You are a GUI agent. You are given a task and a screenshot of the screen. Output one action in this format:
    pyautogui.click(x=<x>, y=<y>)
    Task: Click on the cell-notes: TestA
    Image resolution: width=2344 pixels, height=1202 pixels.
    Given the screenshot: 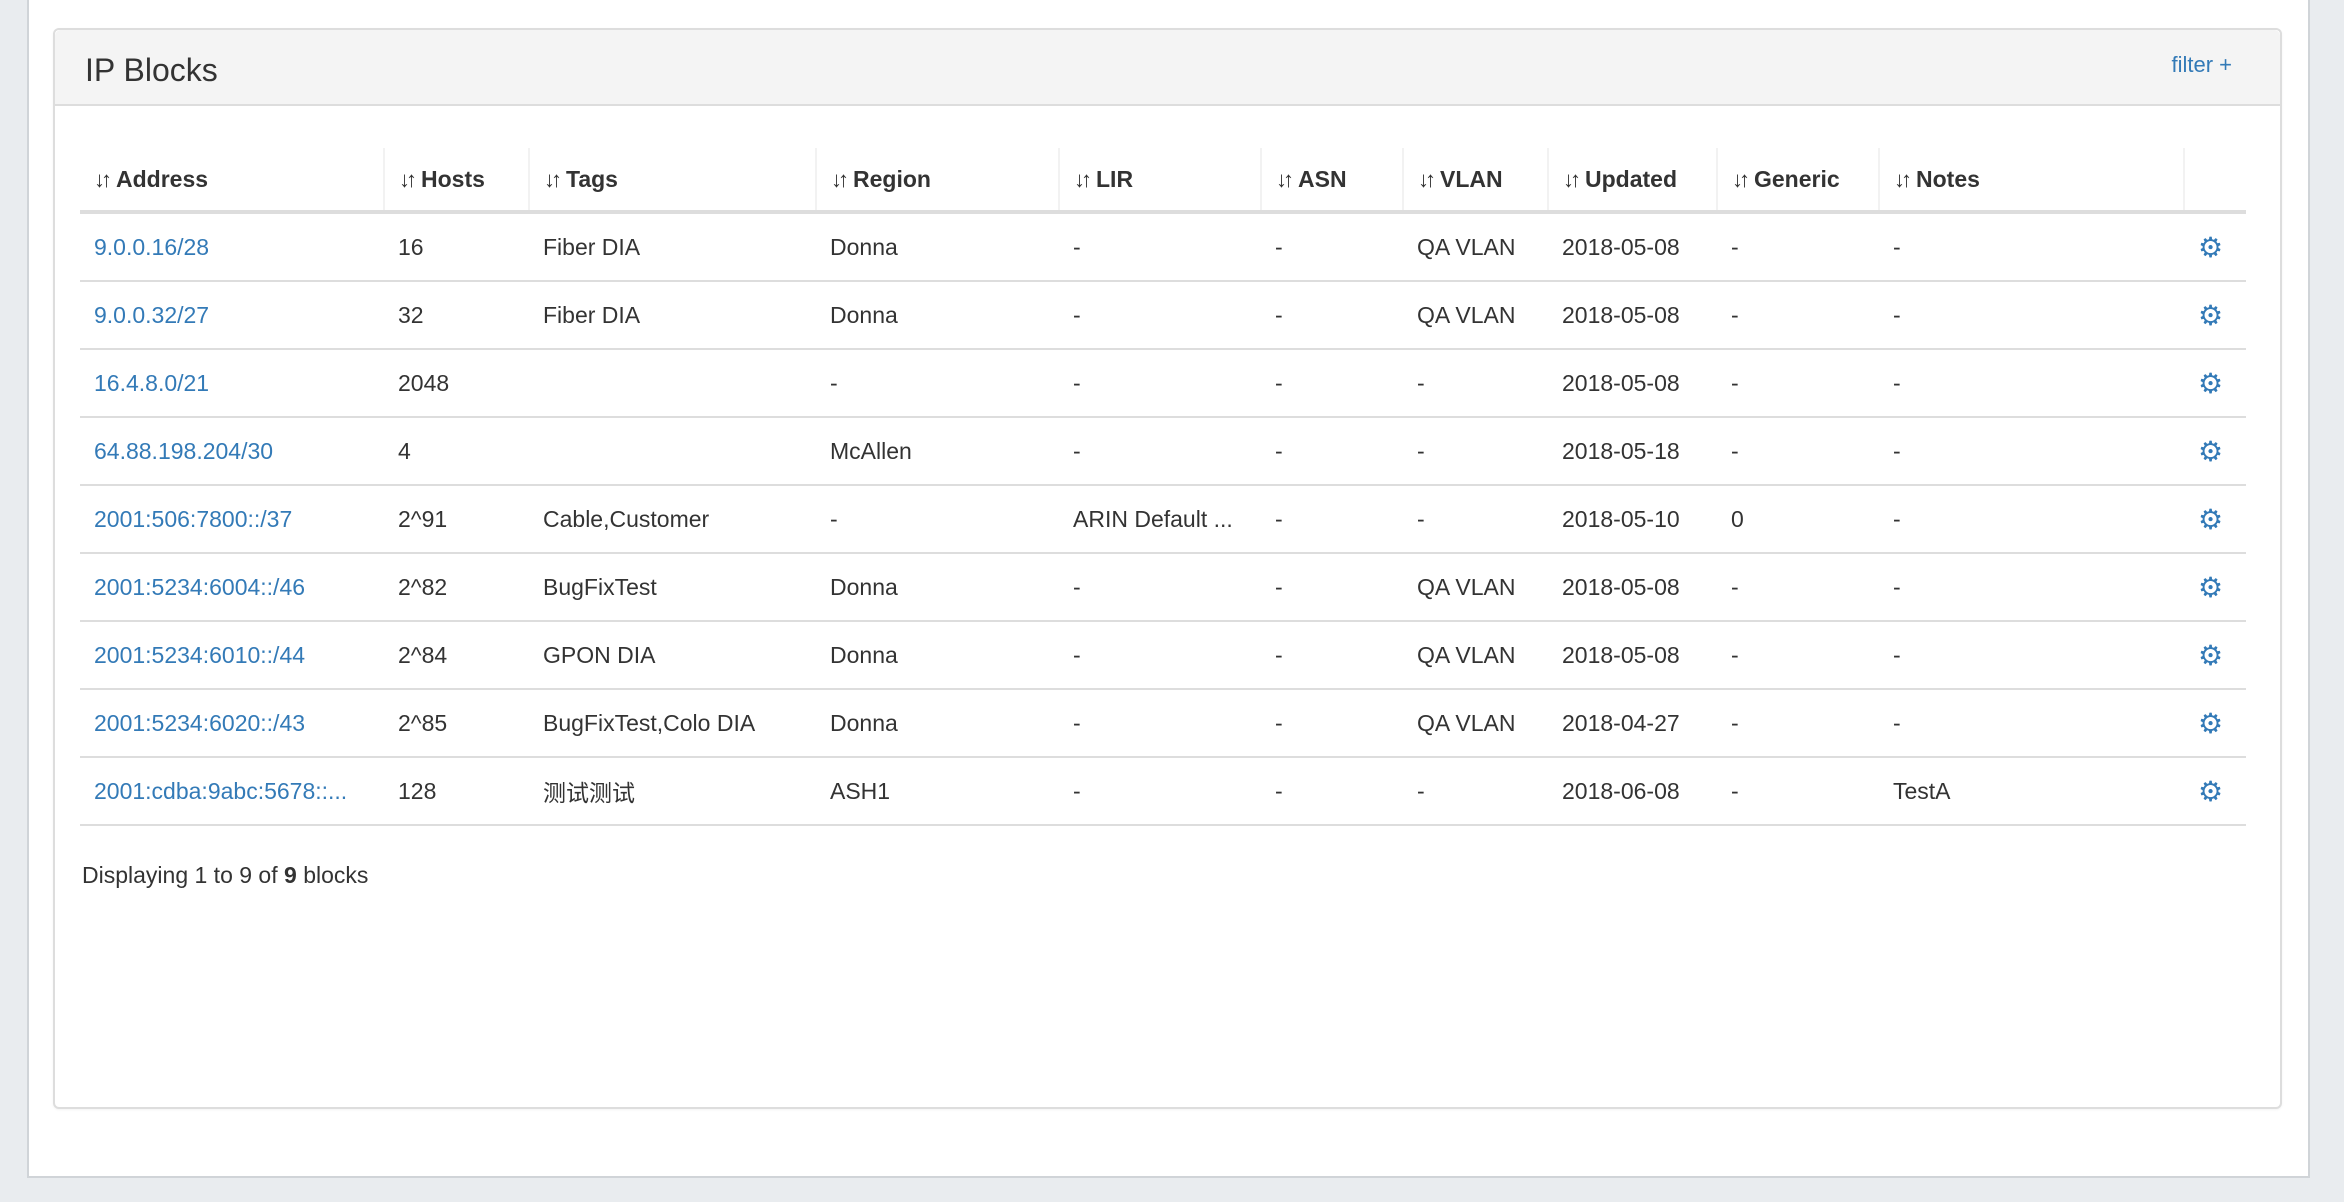 What is the action you would take?
    pyautogui.click(x=2031, y=791)
    